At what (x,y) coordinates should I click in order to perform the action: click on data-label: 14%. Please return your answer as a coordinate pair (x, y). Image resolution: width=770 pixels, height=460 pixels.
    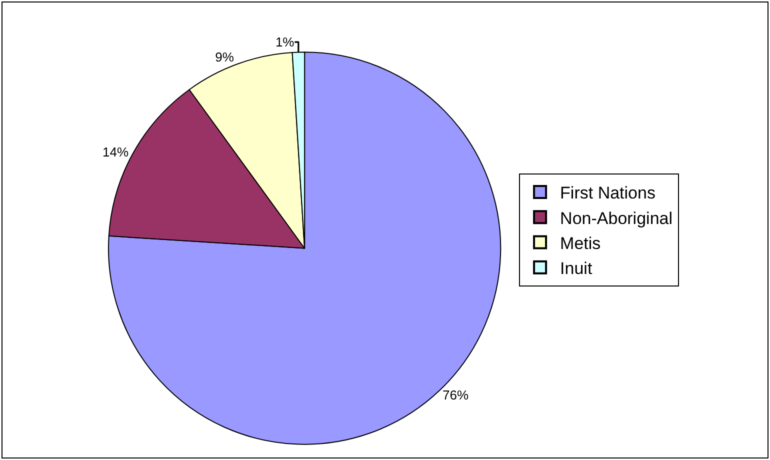
    Looking at the image, I should click on (115, 152).